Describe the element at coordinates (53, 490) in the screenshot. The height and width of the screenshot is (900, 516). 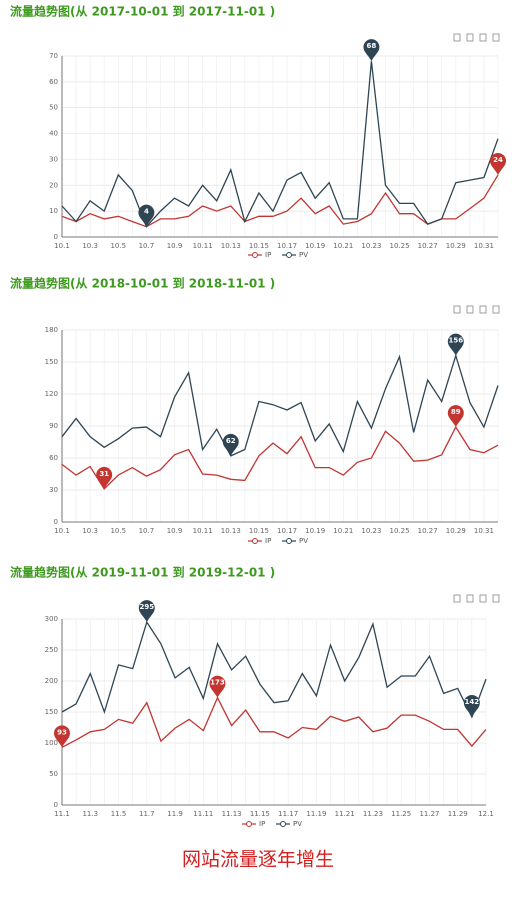
I see `y-tick-label: 30` at that location.